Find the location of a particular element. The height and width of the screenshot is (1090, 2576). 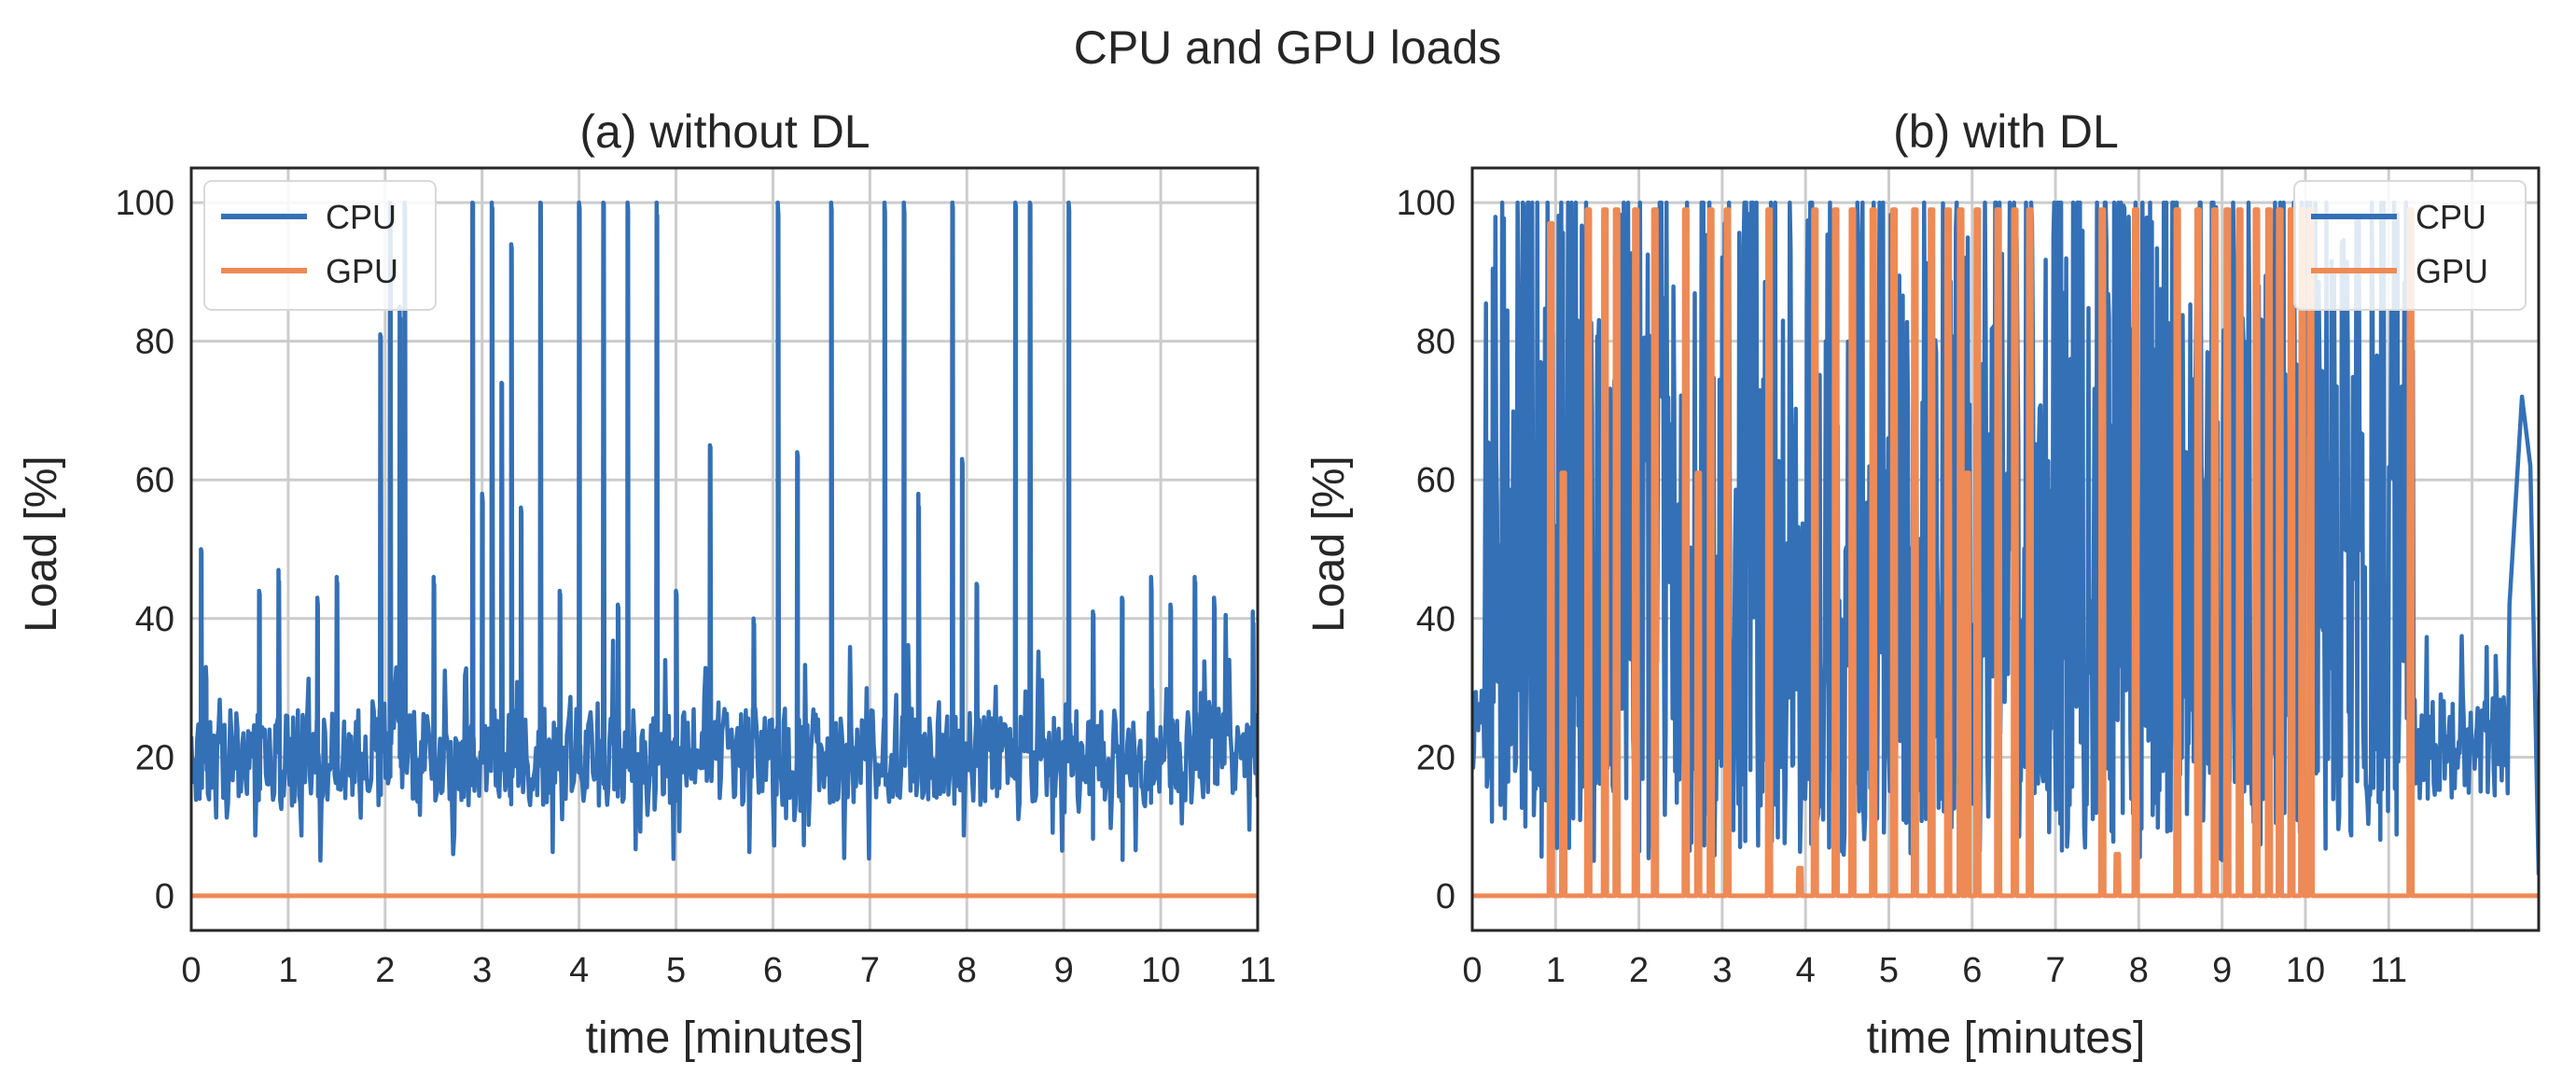

panel-a-ytick-5: 100 is located at coordinates (145, 203).